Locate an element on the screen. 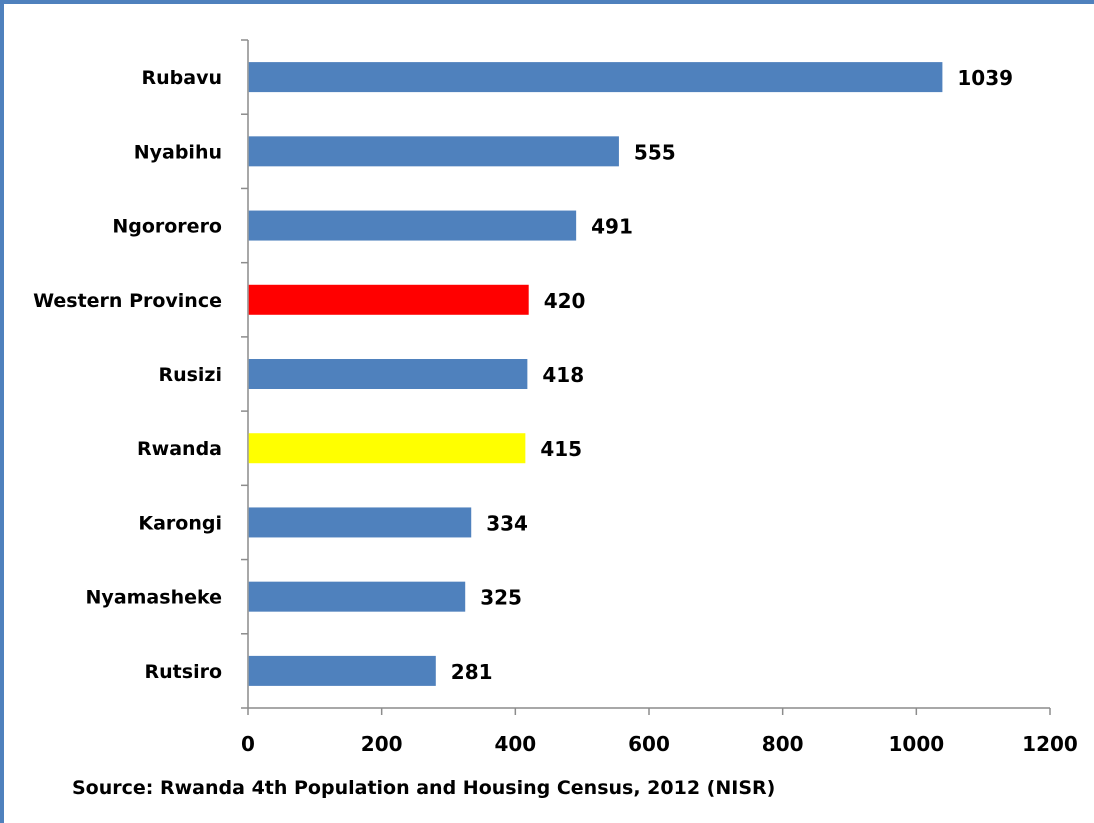 Image resolution: width=1094 pixels, height=823 pixels. category-label: Nyamasheke is located at coordinates (154, 598).